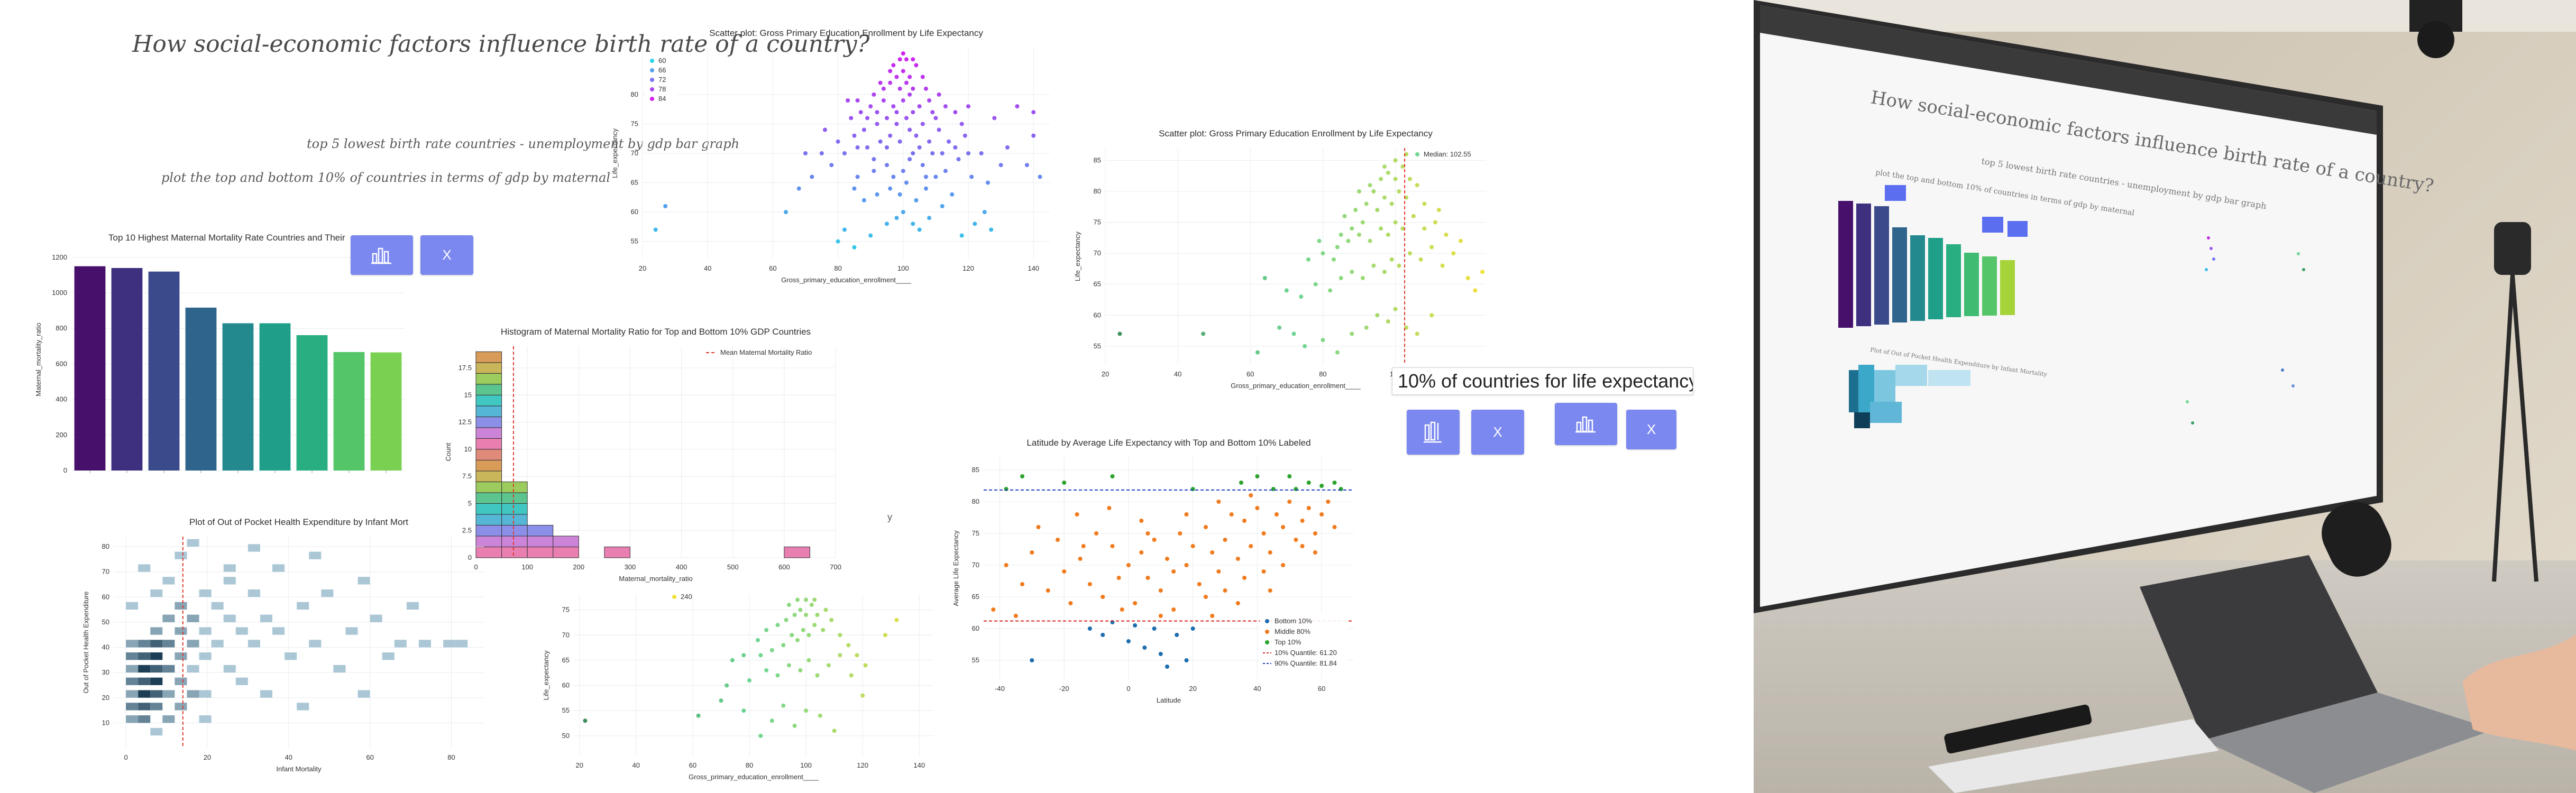  What do you see at coordinates (1098, 253) in the screenshot?
I see `y-tick-label: 70` at bounding box center [1098, 253].